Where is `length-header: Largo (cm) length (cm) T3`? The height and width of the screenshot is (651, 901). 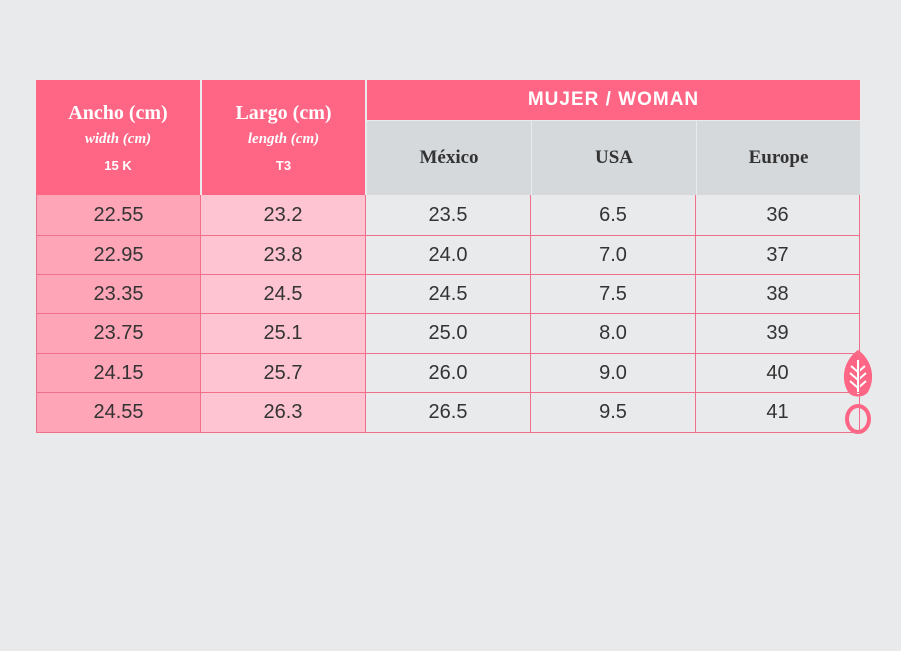
length-header: Largo (cm) length (cm) T3 is located at coordinates (283, 137).